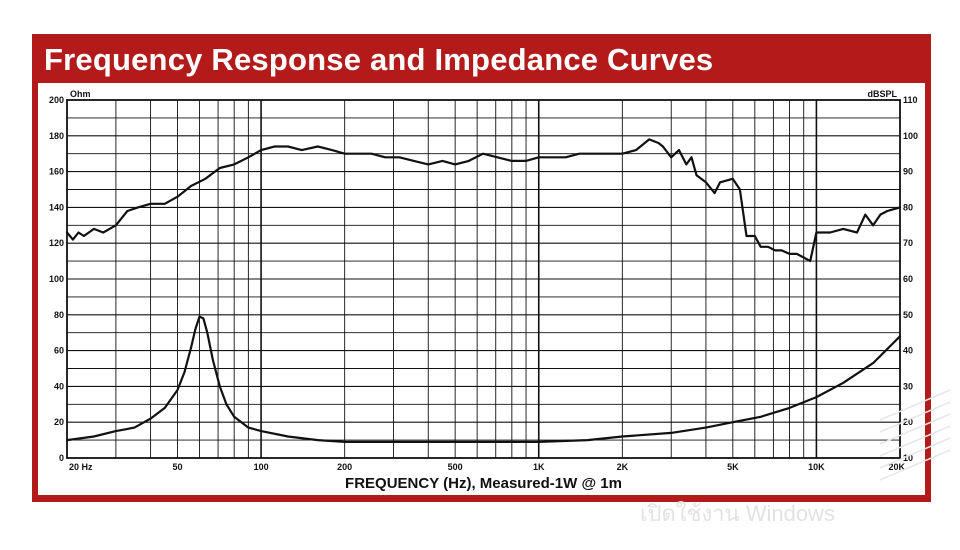 This screenshot has width=960, height=550. What do you see at coordinates (483, 483) in the screenshot?
I see `x-axis-label: FREQUENCY (Hz), Measured-1W @ 1m` at bounding box center [483, 483].